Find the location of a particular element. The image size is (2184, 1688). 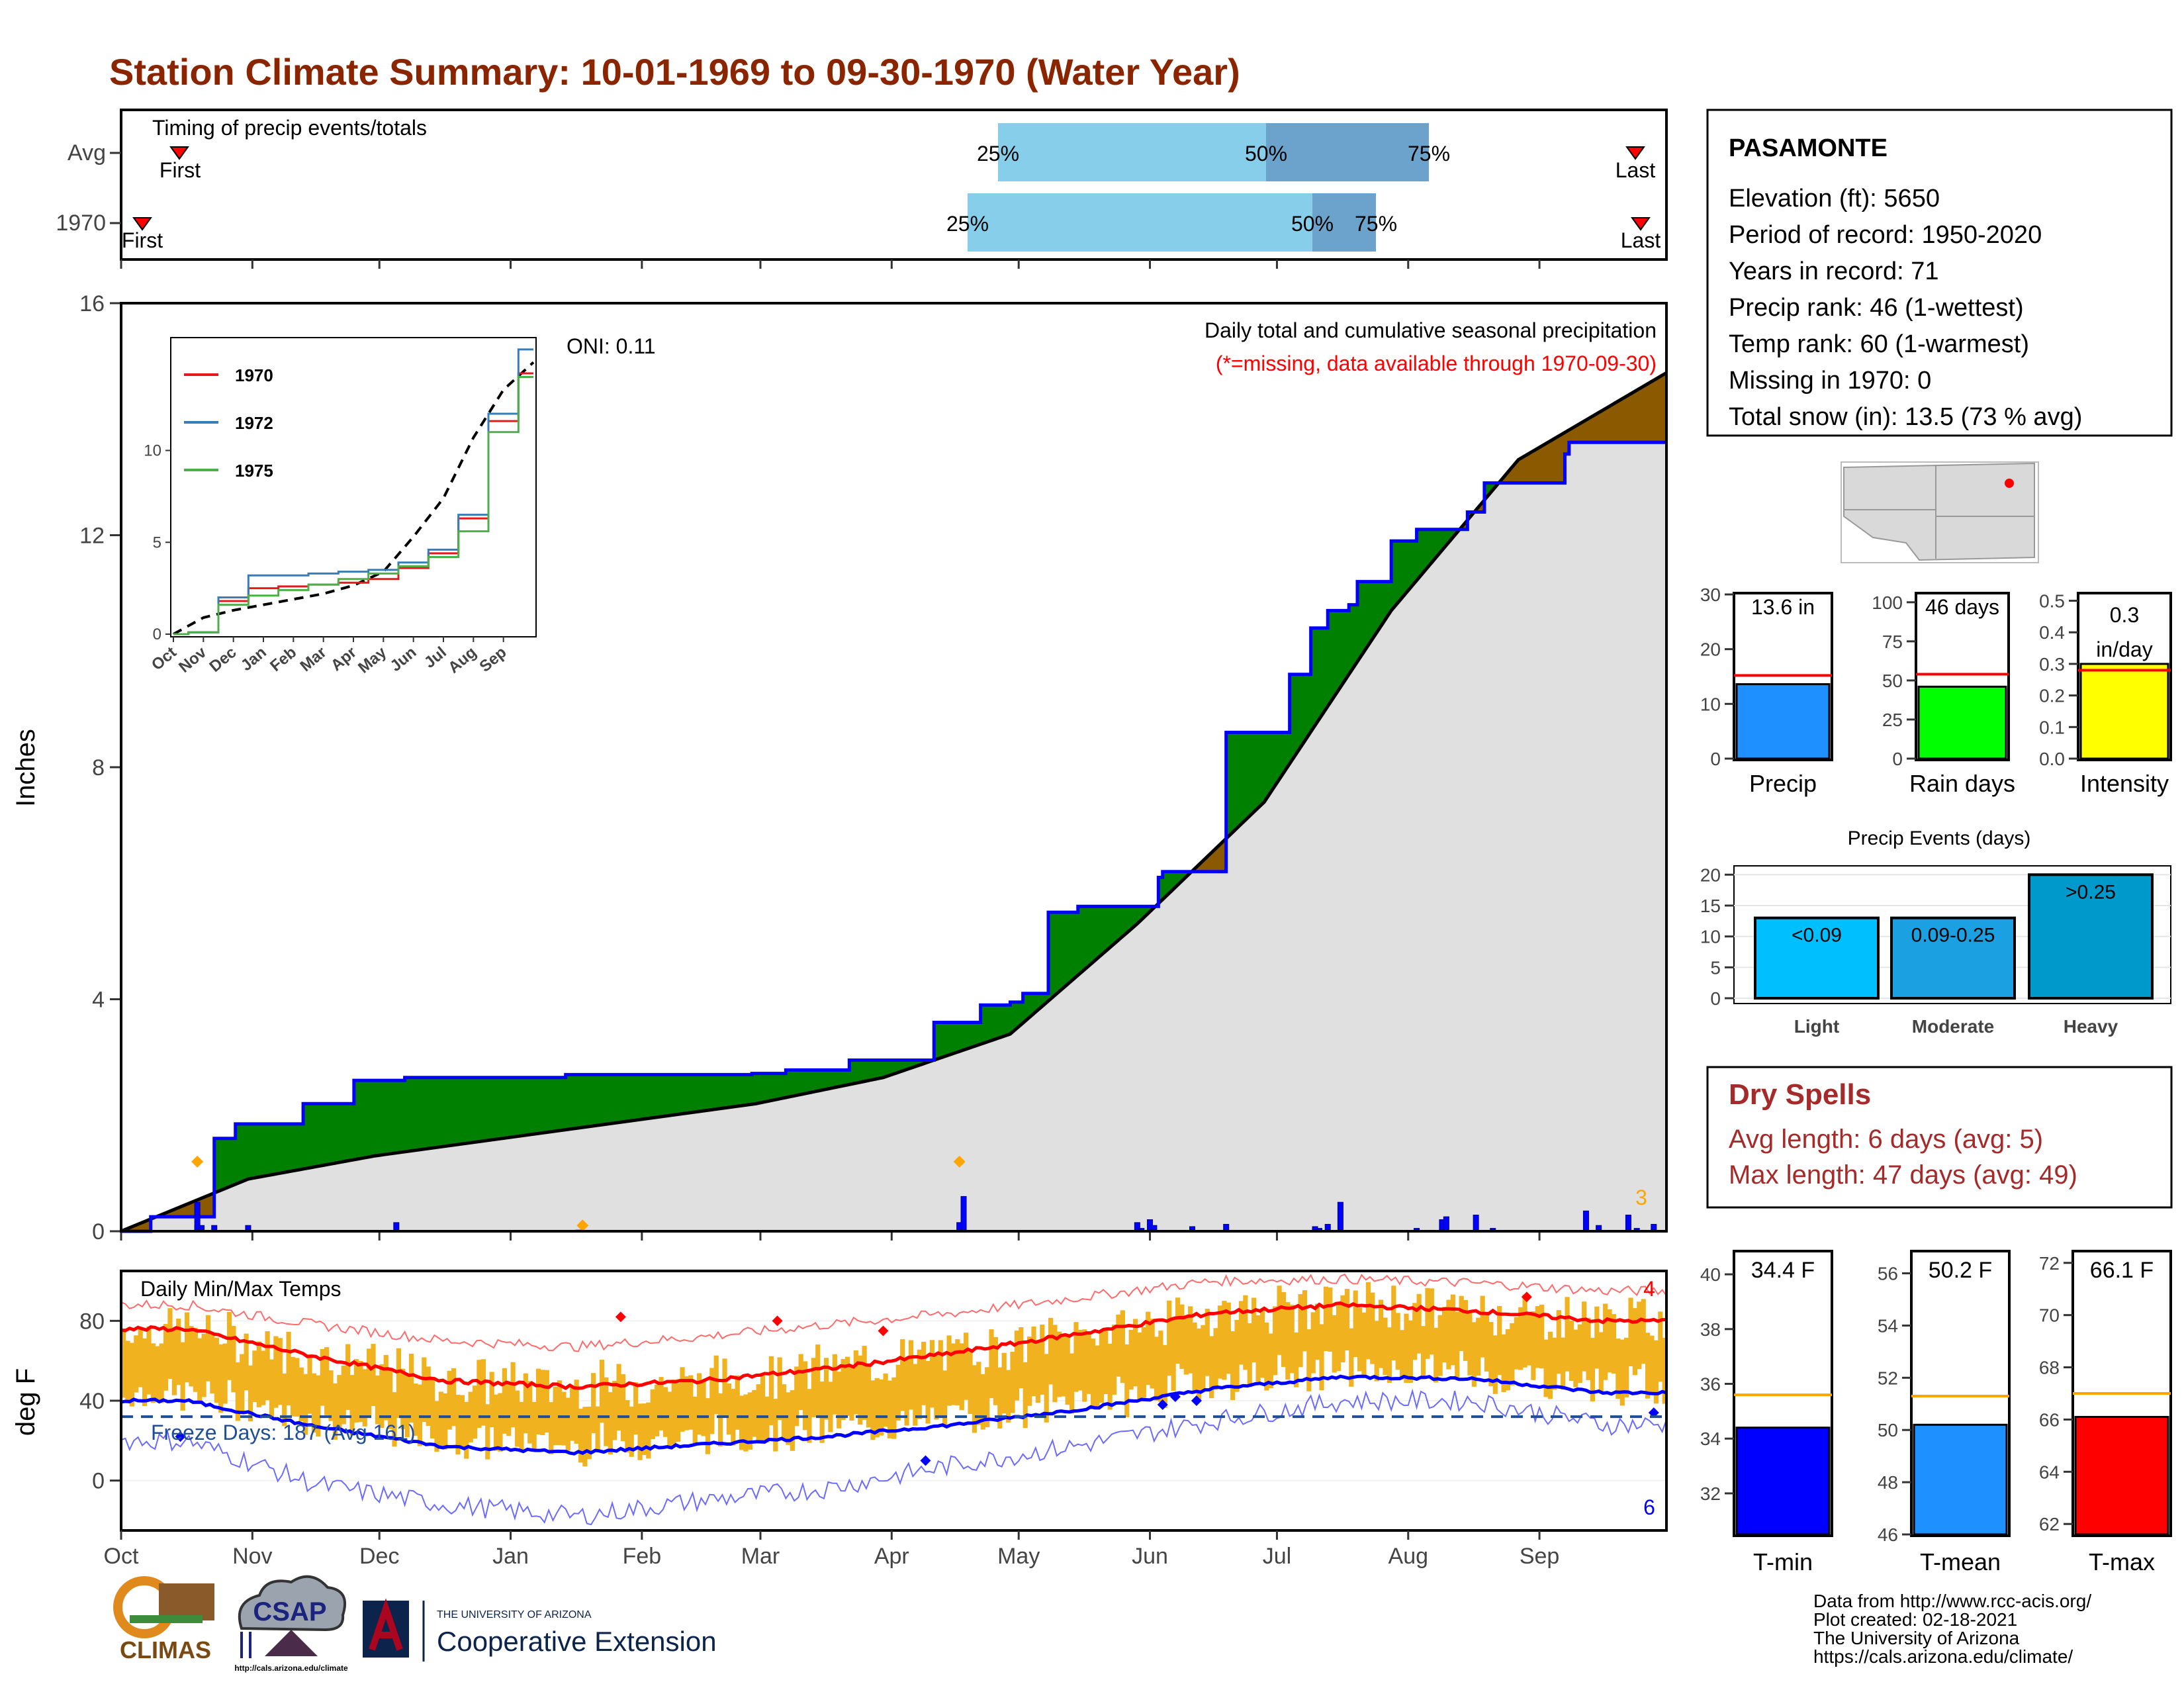

last-event-marker-avg is located at coordinates (1635, 153).